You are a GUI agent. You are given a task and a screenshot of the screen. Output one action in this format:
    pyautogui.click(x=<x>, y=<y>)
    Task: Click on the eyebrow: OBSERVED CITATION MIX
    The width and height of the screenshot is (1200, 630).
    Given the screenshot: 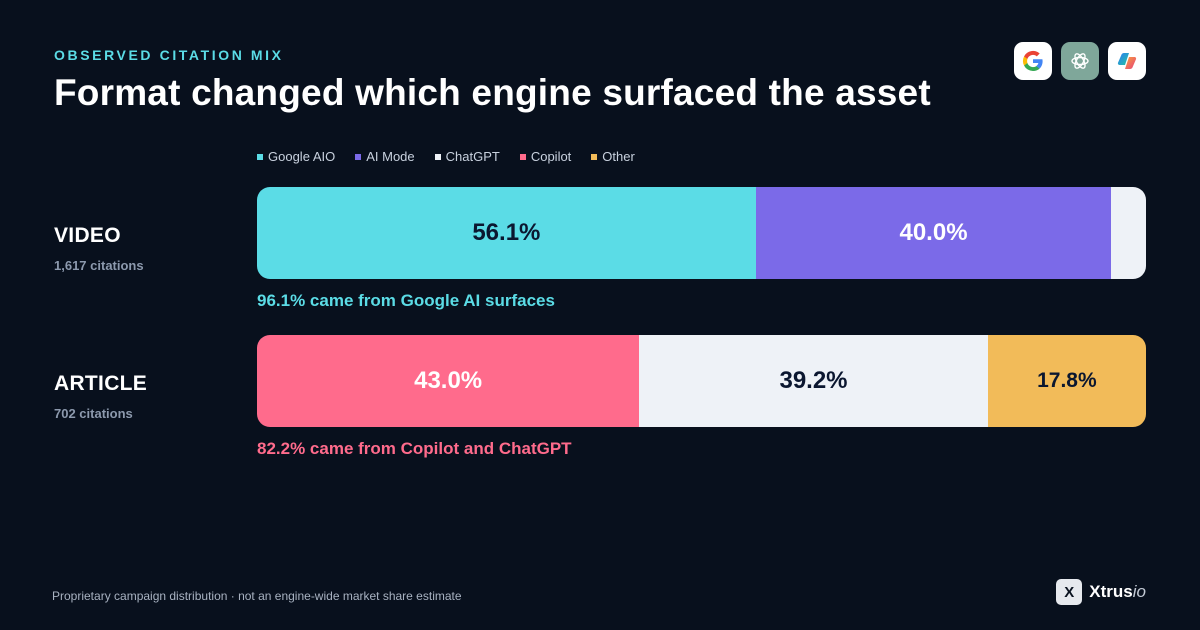 What is the action you would take?
    pyautogui.click(x=169, y=55)
    